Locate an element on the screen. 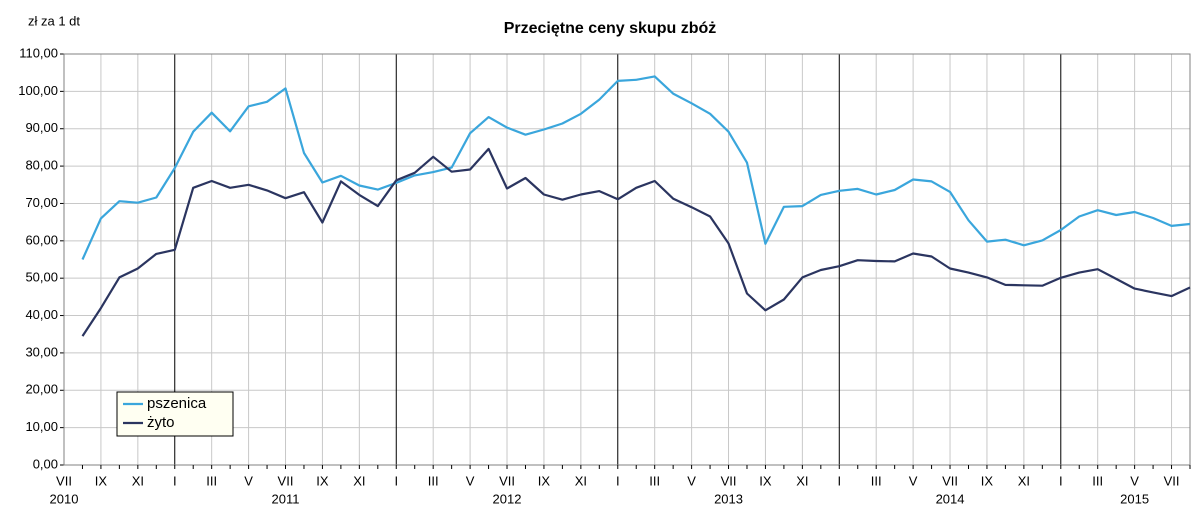  y-tick-label: 110,00 is located at coordinates (38, 52).